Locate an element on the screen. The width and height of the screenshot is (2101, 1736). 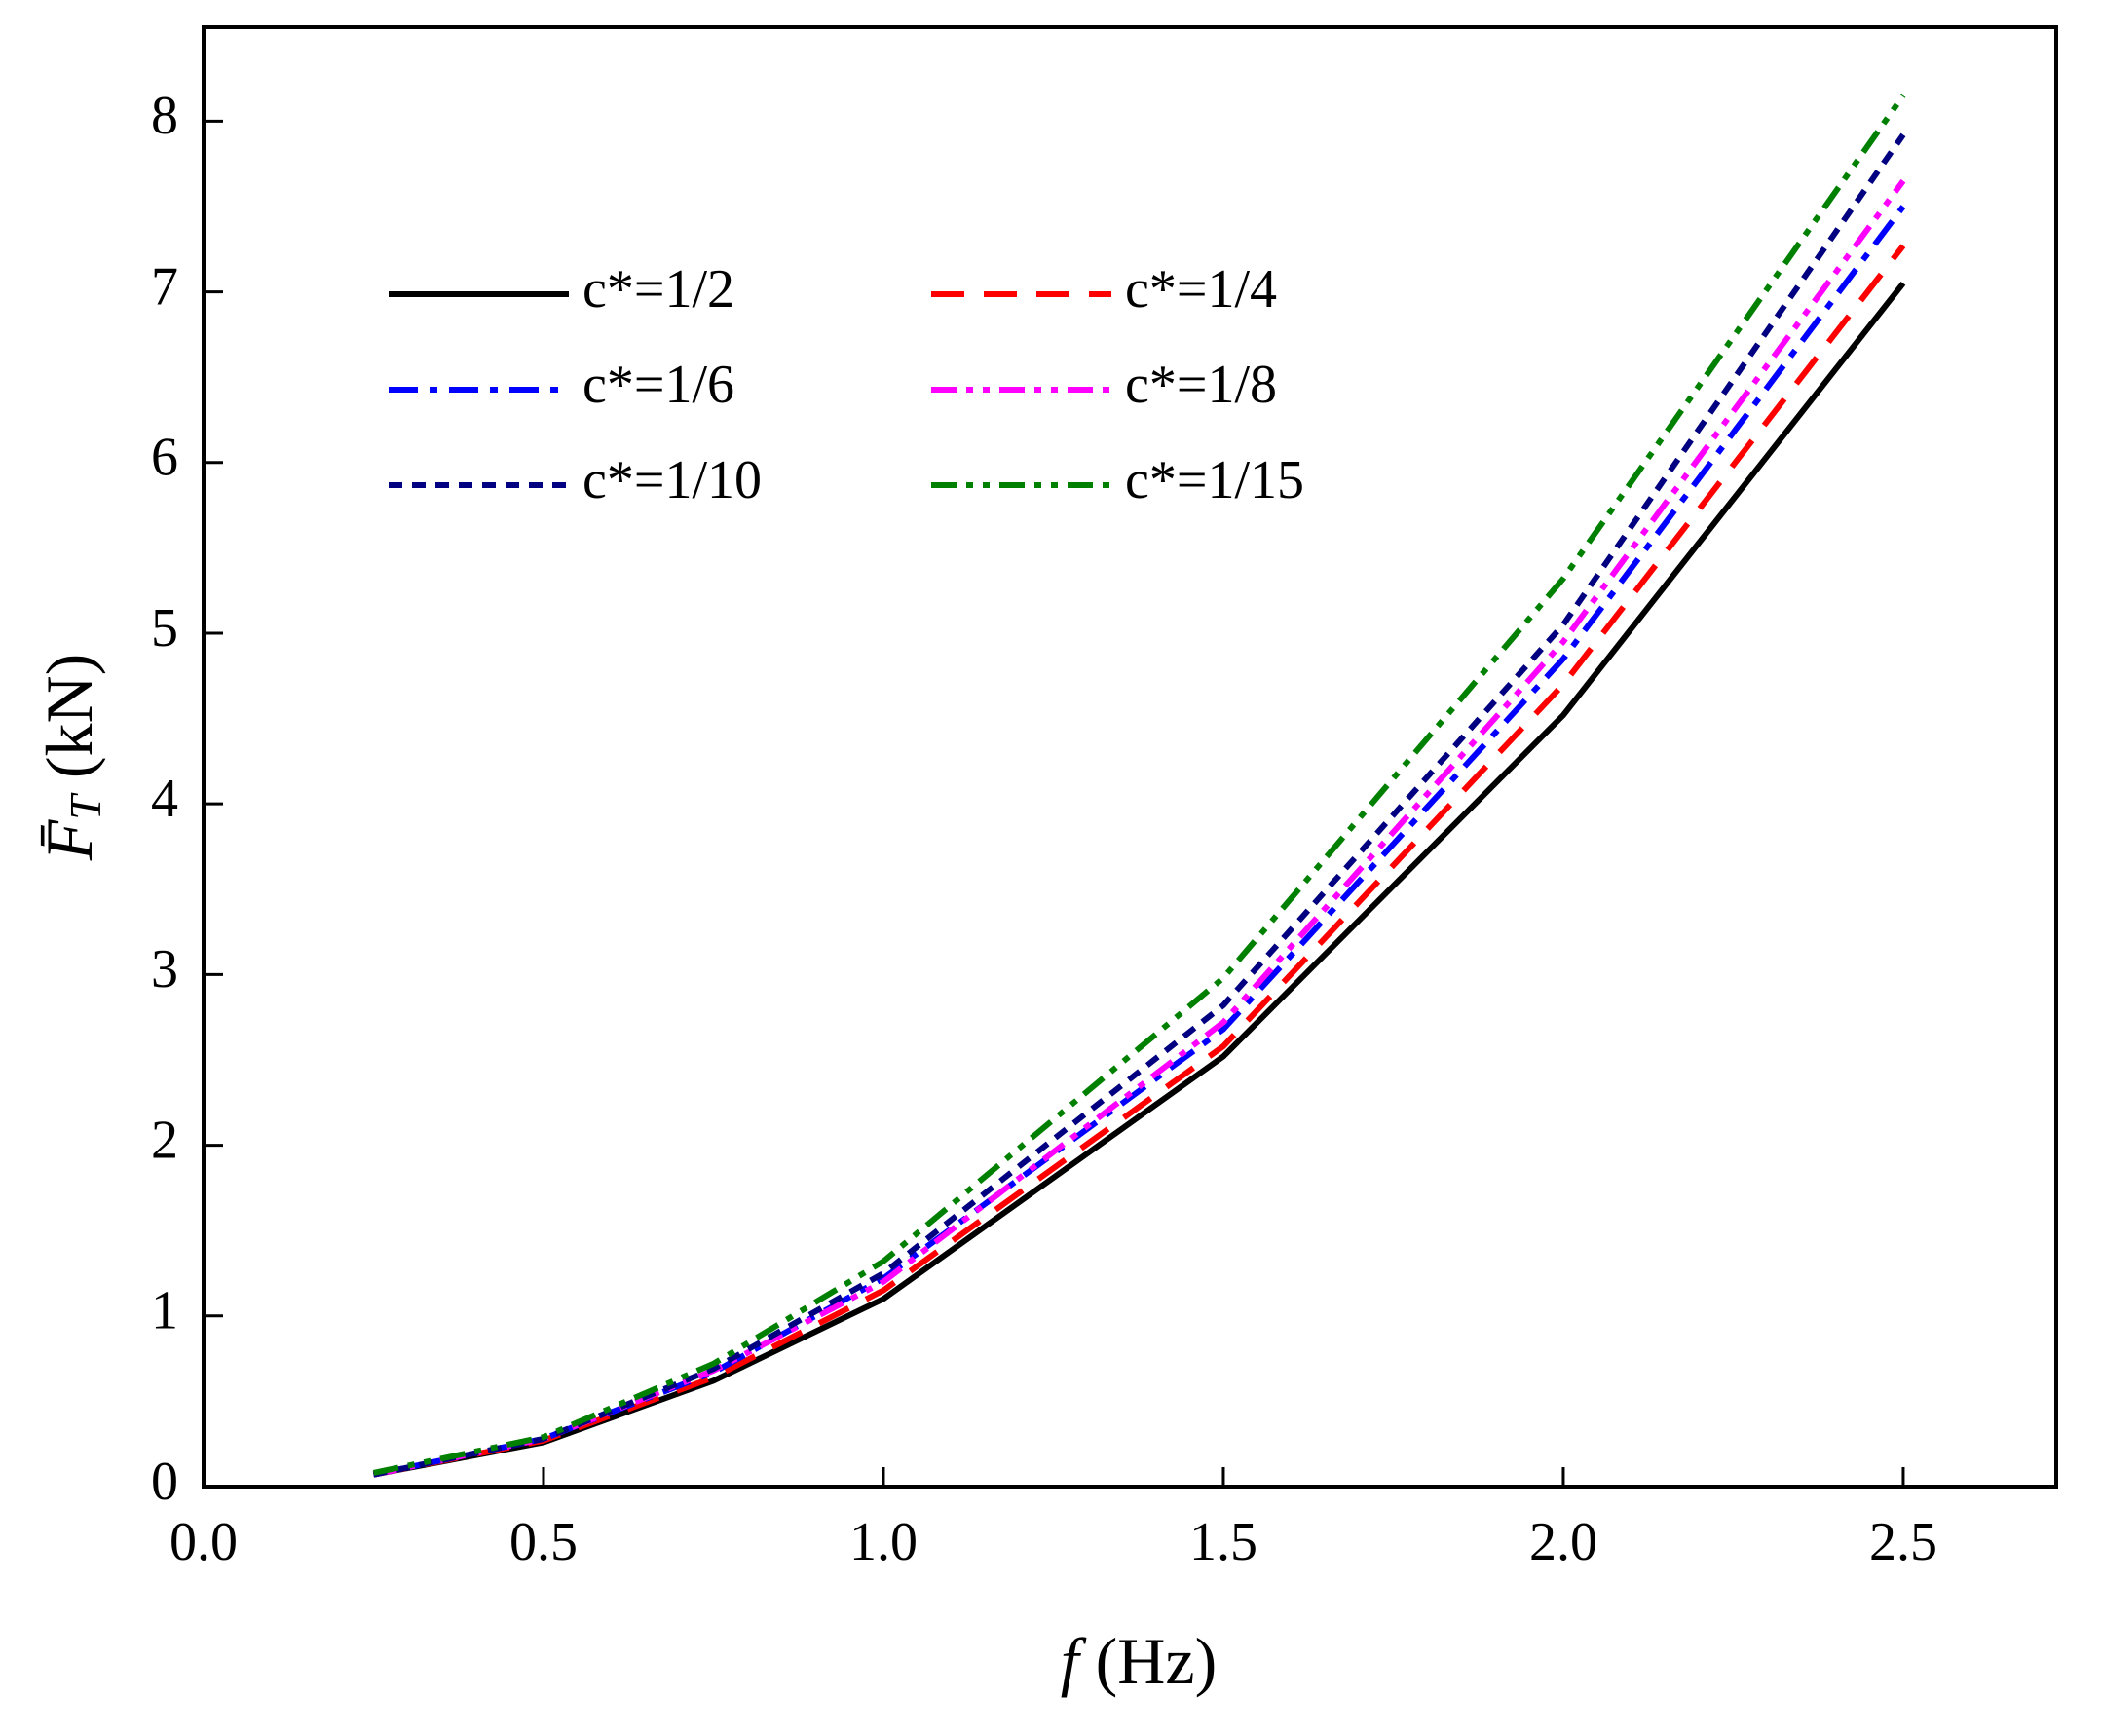
x-tick-label: 2.5 is located at coordinates (1903, 1542).